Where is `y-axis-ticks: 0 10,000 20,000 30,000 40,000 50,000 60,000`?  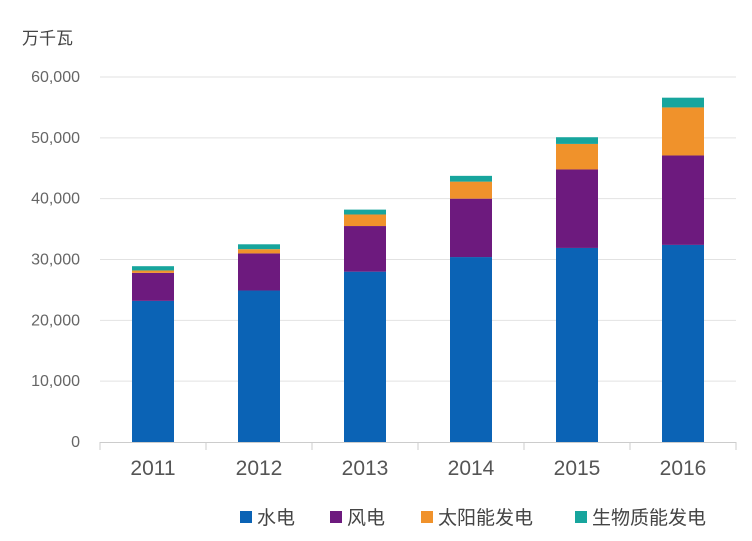
y-axis-ticks: 0 10,000 20,000 30,000 40,000 50,000 60,000 is located at coordinates (55, 260).